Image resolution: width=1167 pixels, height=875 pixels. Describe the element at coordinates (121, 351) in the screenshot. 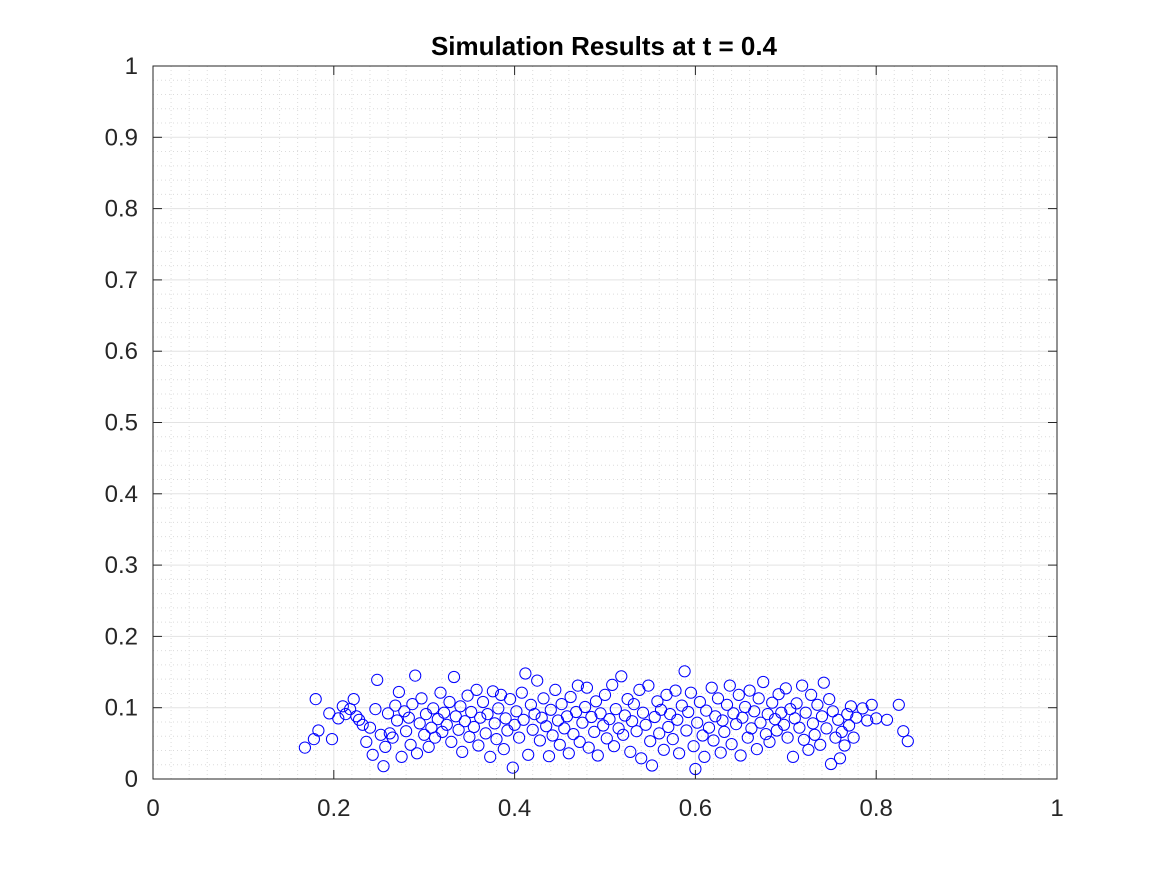

I see `y-tick-label: 0.6` at that location.